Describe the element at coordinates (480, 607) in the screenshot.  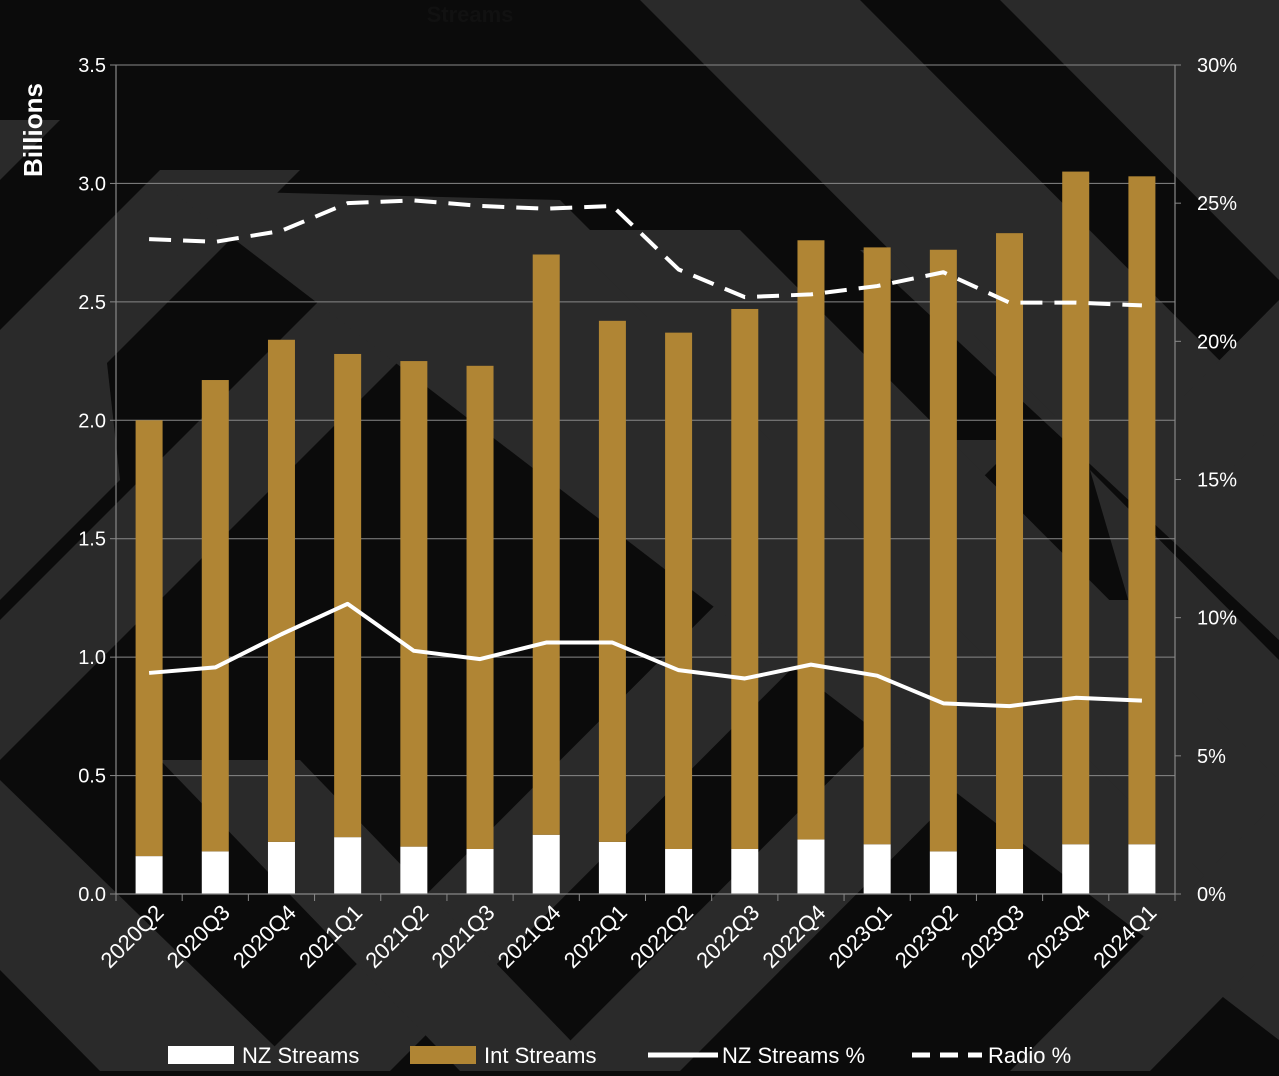
I see `bar-int-streams-2021q3` at that location.